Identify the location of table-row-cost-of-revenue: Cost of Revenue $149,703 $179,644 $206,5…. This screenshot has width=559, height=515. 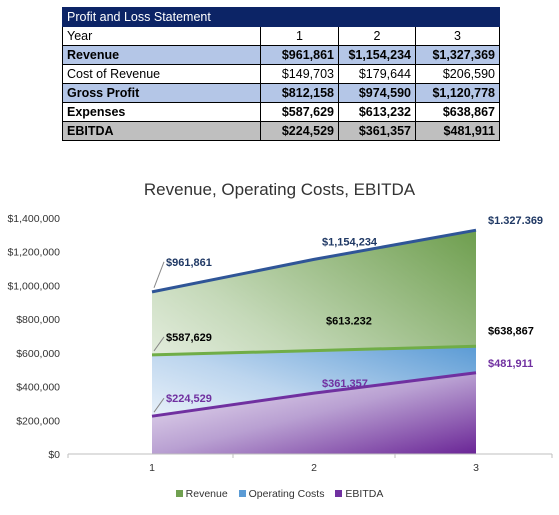
(281, 74).